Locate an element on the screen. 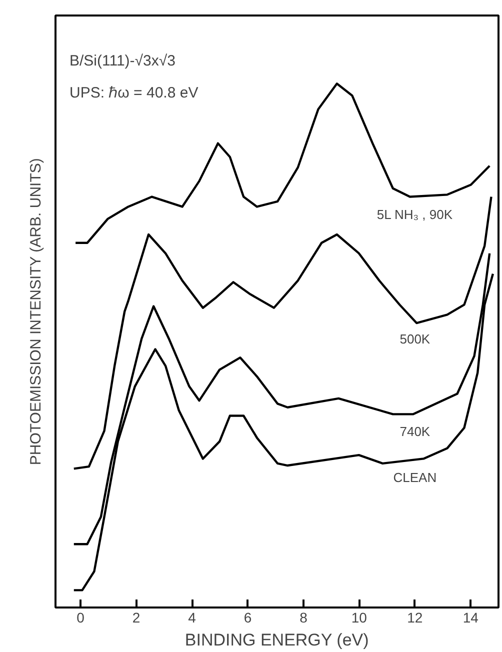  x-tick-label: 12 is located at coordinates (415, 618).